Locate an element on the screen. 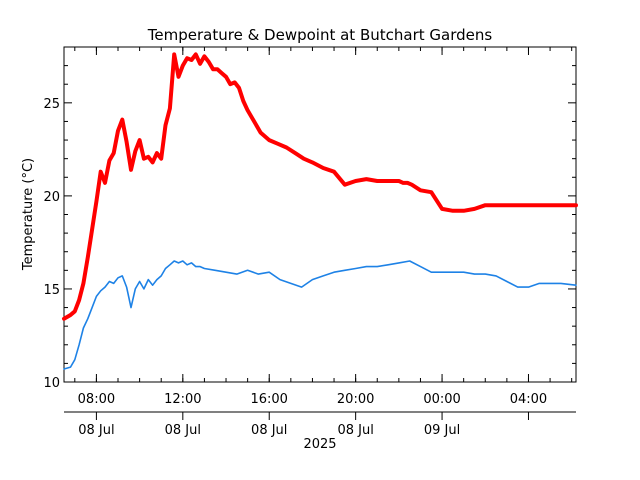  y-tick-label: 25 is located at coordinates (51, 104).